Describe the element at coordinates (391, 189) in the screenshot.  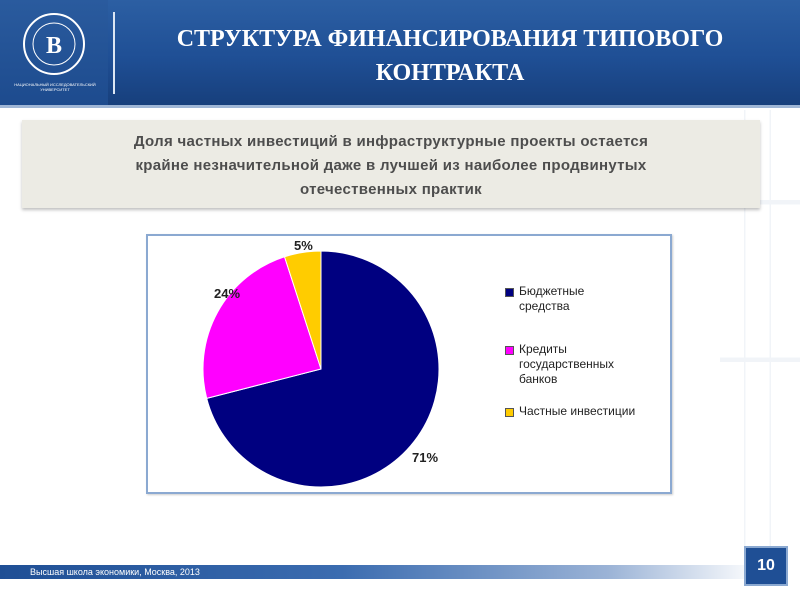
I see `subtitle-line-3: отечественных практик` at that location.